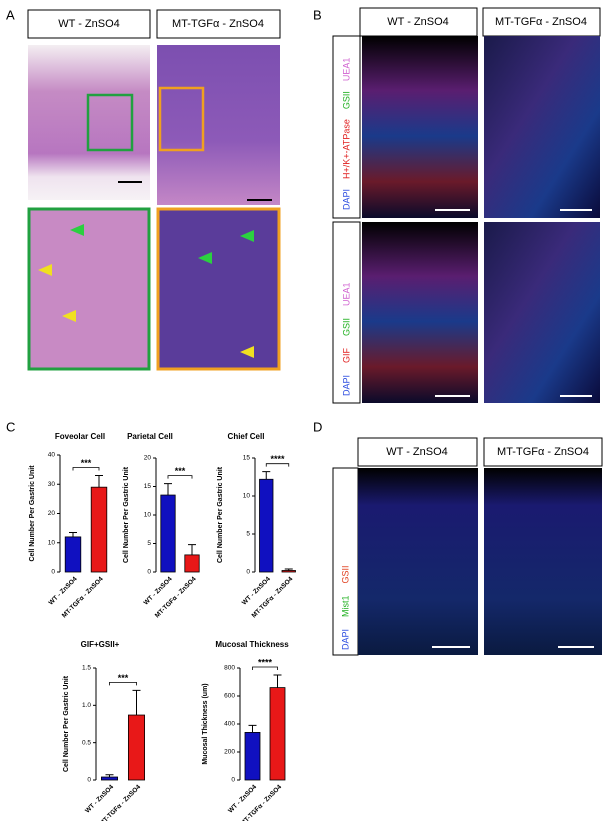 This screenshot has height=821, width=610. Describe the element at coordinates (229, 668) in the screenshot. I see `y-tick-label: 800` at that location.